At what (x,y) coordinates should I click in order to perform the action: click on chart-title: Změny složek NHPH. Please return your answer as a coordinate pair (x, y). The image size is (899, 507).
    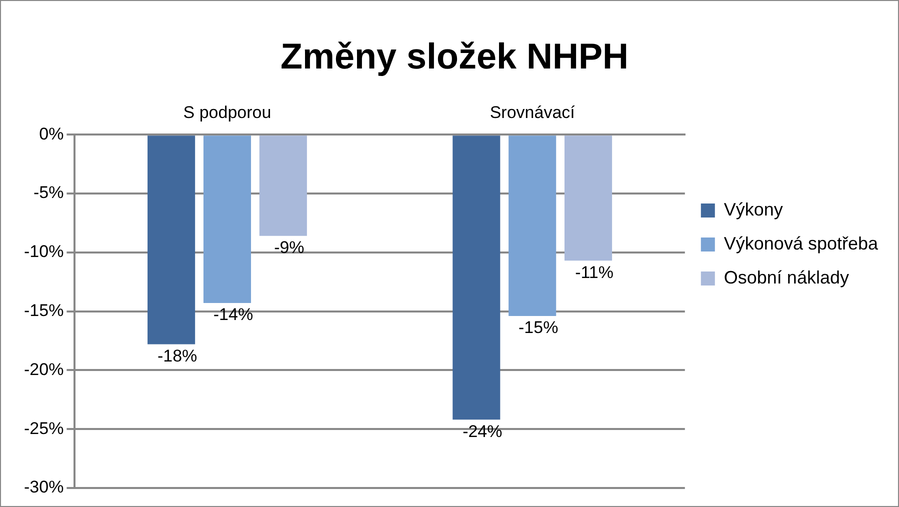
    Looking at the image, I should click on (454, 56).